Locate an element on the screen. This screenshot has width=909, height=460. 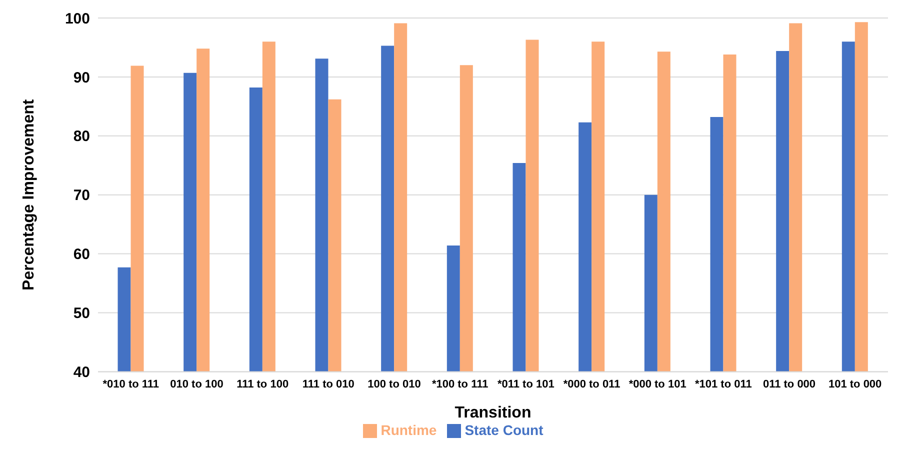
x-tick-label: 010 to 100 is located at coordinates (197, 384).